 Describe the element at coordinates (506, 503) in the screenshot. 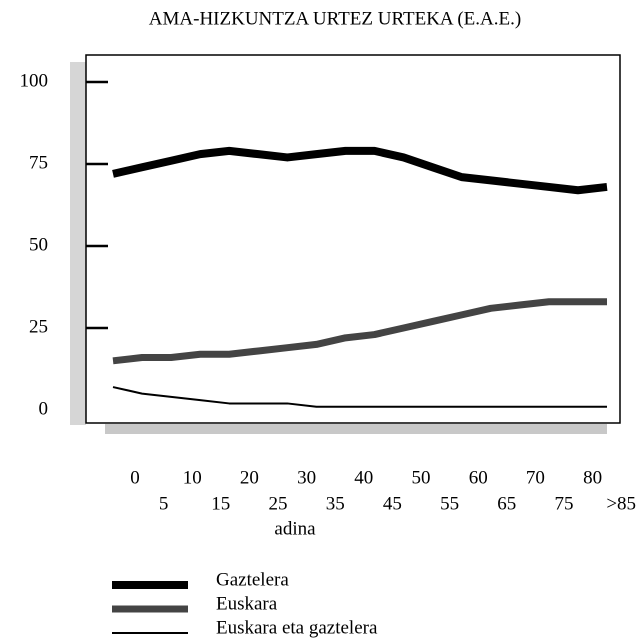

I see `x-tick-label: 65` at that location.